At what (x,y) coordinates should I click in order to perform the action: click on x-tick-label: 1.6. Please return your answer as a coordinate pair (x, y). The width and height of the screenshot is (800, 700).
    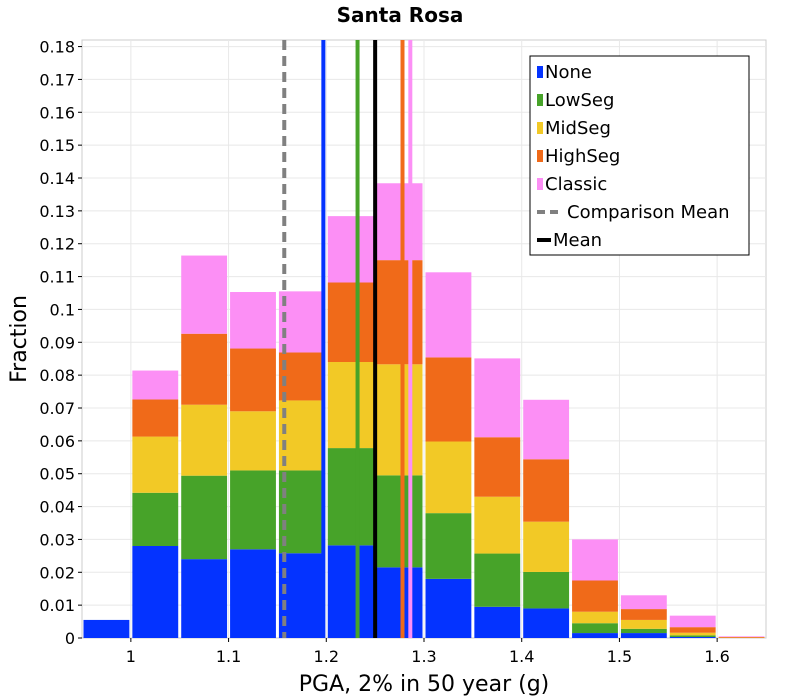
    Looking at the image, I should click on (716, 656).